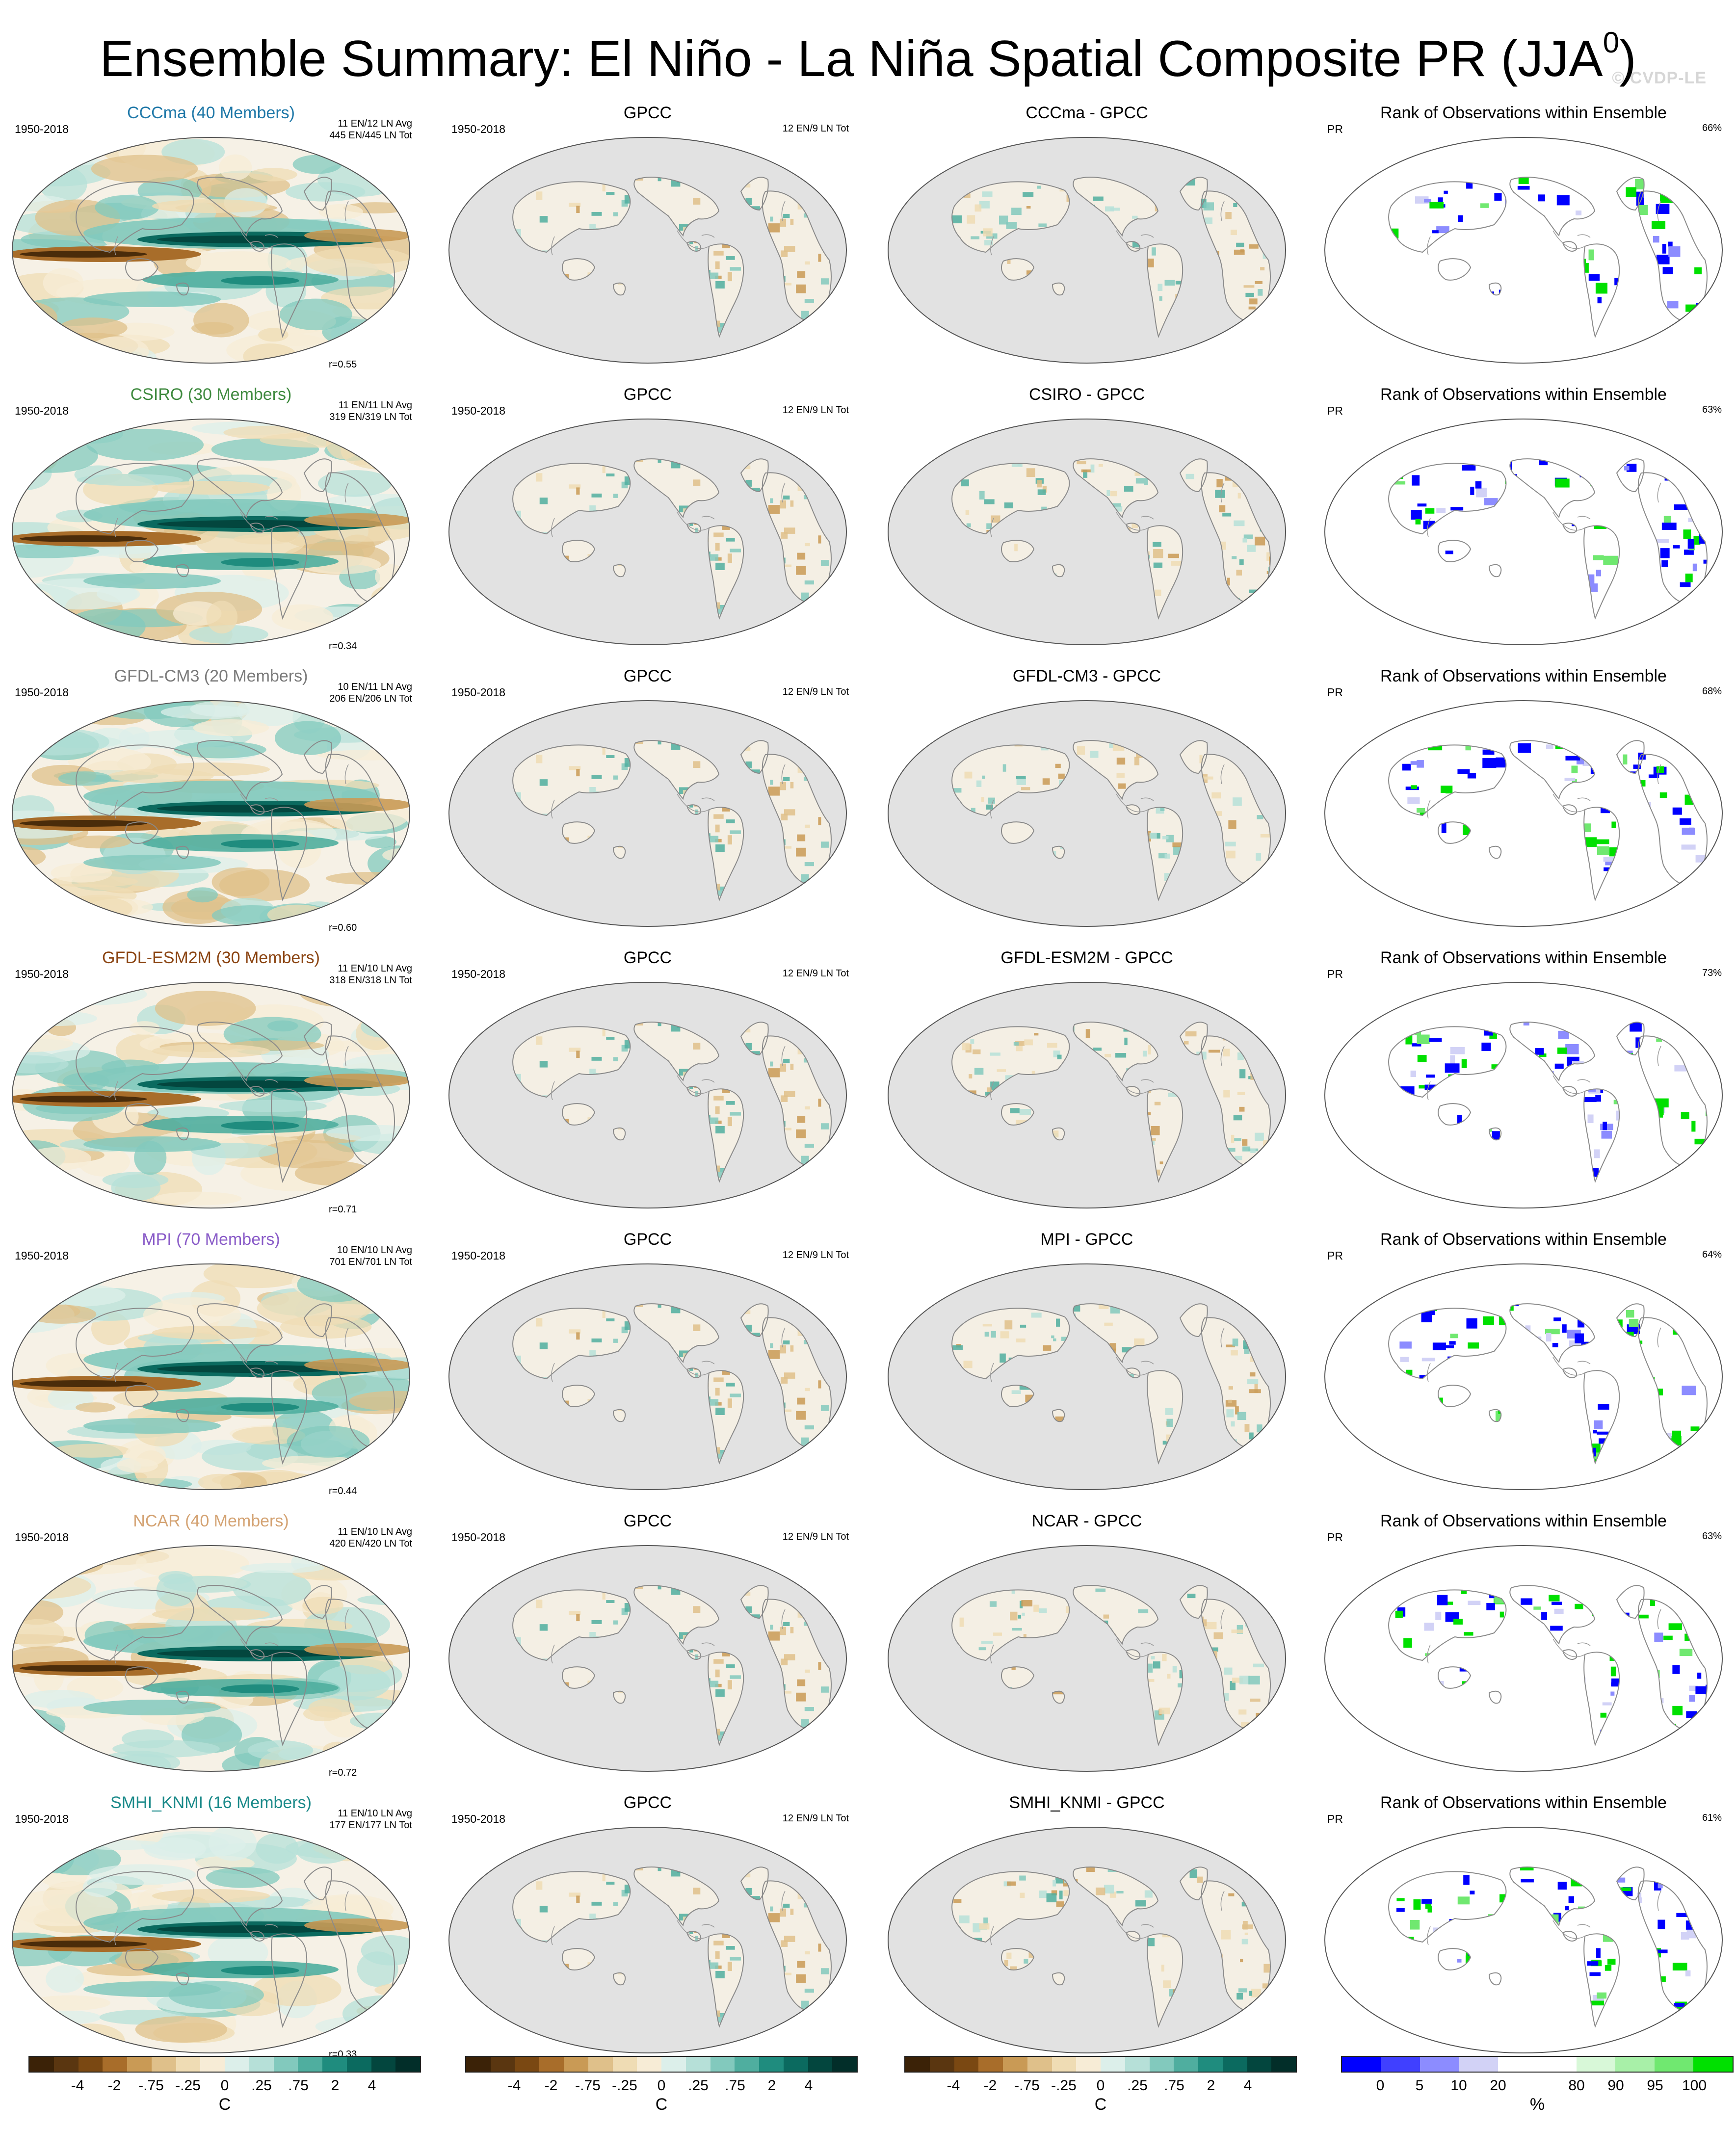  Describe the element at coordinates (1523, 1940) in the screenshot. I see `map-rank` at that location.